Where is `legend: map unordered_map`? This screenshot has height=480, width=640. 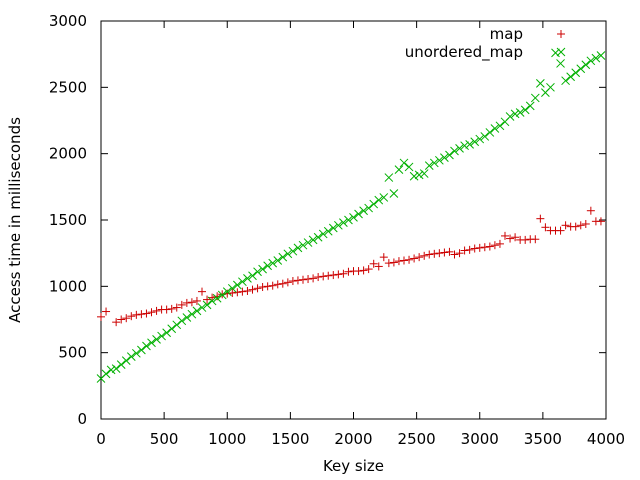 legend: map unordered_map is located at coordinates (485, 43).